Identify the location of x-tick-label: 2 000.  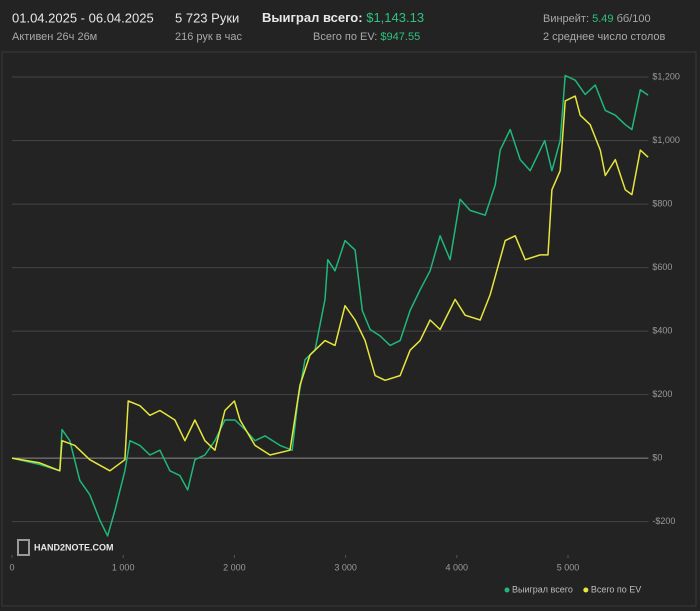
(234, 567).